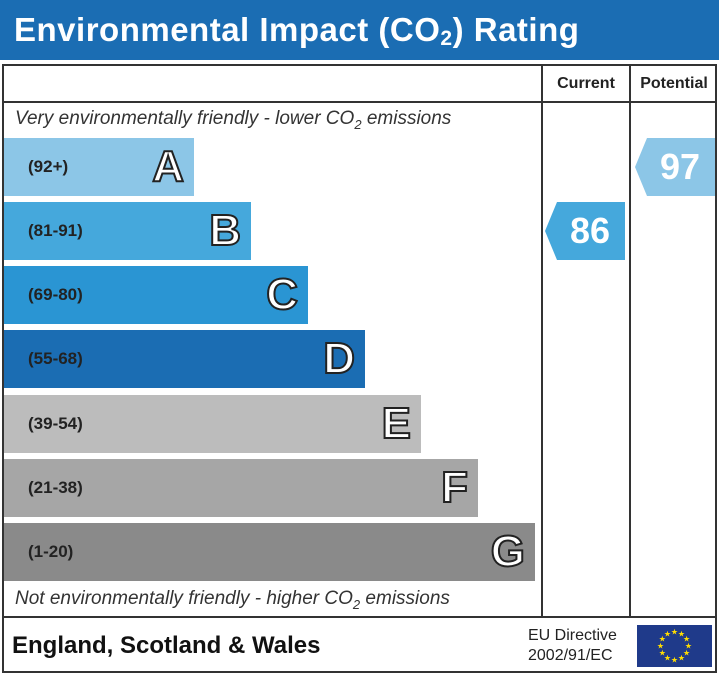  What do you see at coordinates (156, 295) in the screenshot?
I see `band-c: (69-80) C` at bounding box center [156, 295].